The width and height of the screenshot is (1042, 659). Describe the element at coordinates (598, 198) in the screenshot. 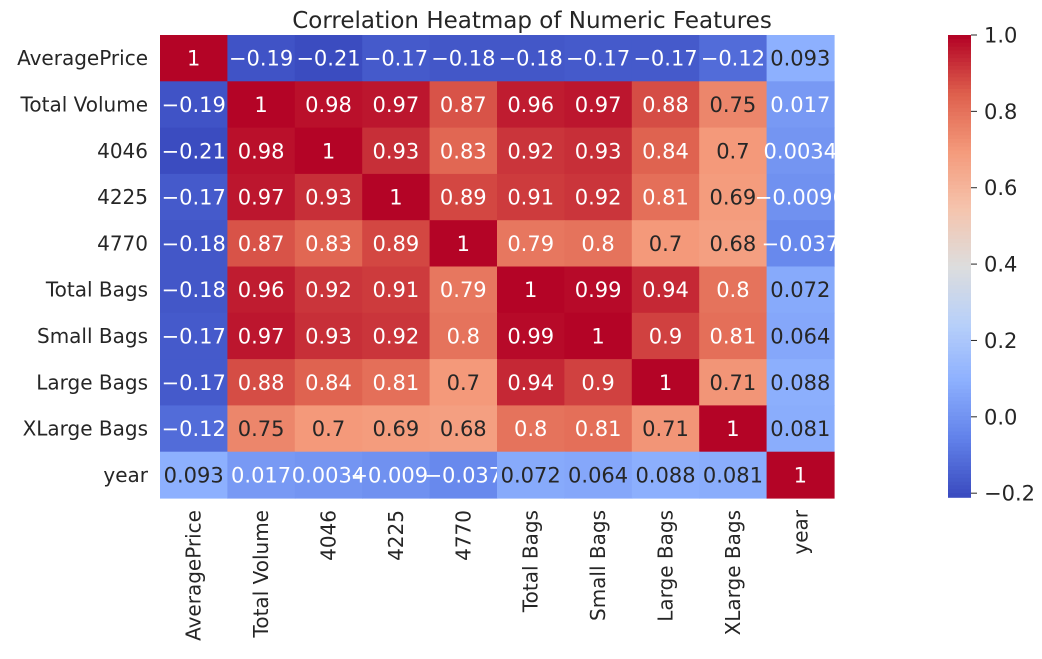

I see `cell-value-label: 0.92` at that location.